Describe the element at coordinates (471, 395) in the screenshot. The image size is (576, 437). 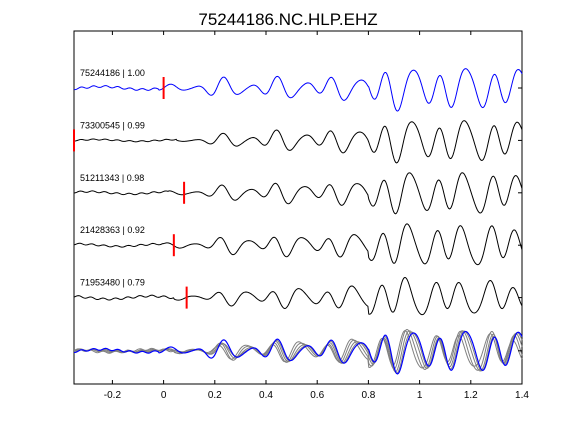
I see `x-tick-label-7: 1.2` at that location.